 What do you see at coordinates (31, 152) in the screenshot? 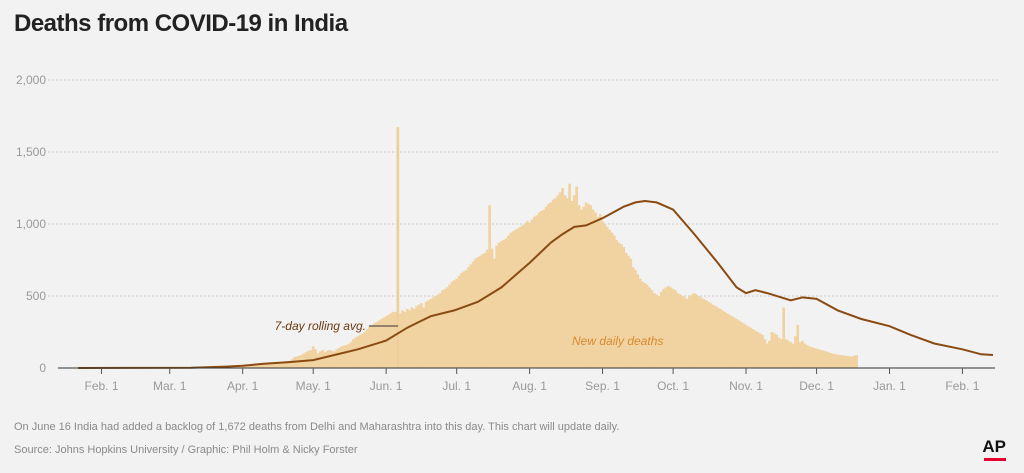
I see `y-tick-label: 1,500` at bounding box center [31, 152].